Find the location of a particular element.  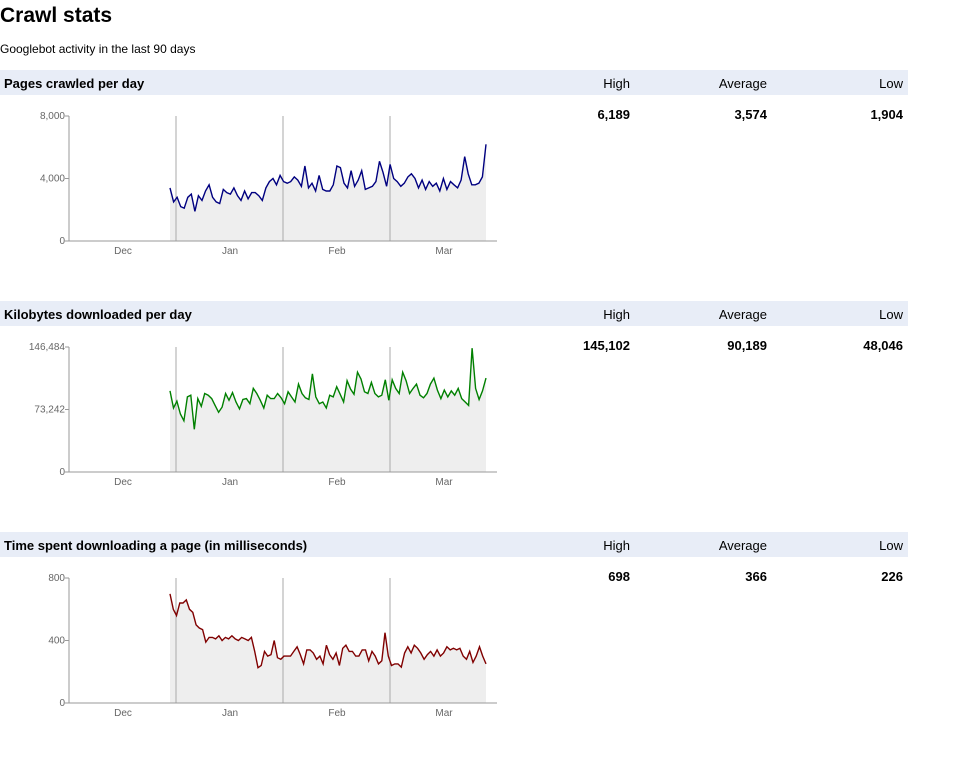

download-time-chart: 0 400 800 Dec Jan Feb Mar is located at coordinates (272, 646).